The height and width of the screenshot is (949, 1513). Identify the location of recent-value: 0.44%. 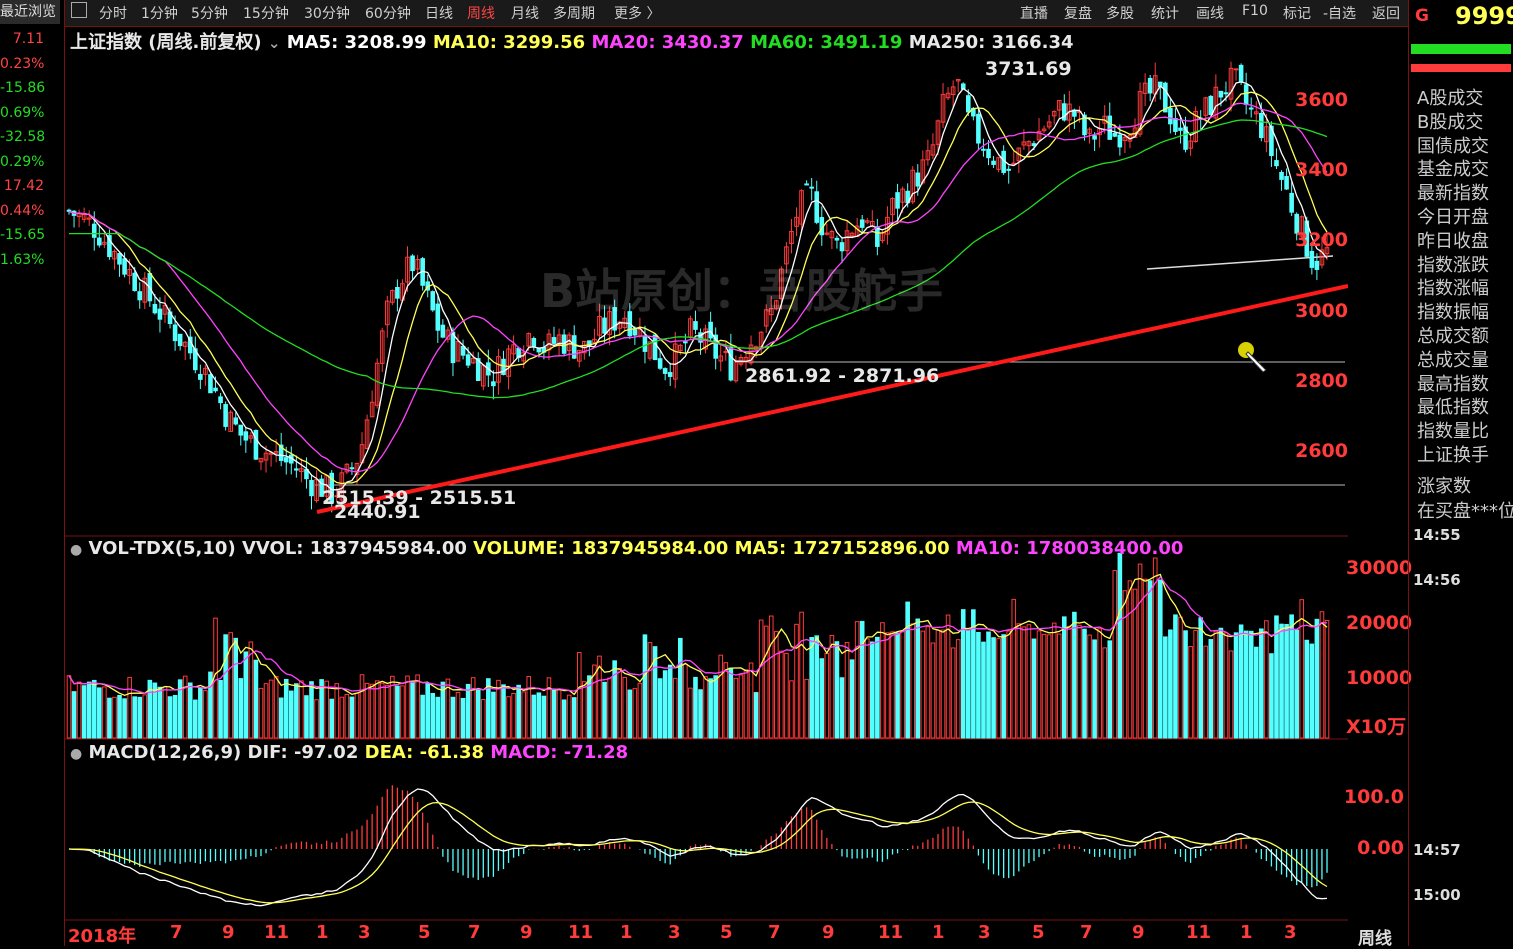
(22, 210).